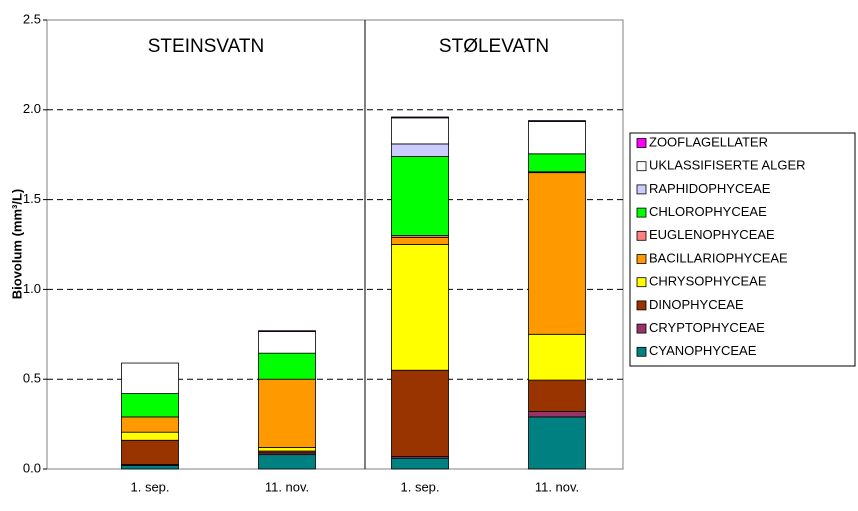 The height and width of the screenshot is (511, 858). I want to click on legend-label: BACILLARIOPHYCEAE, so click(718, 257).